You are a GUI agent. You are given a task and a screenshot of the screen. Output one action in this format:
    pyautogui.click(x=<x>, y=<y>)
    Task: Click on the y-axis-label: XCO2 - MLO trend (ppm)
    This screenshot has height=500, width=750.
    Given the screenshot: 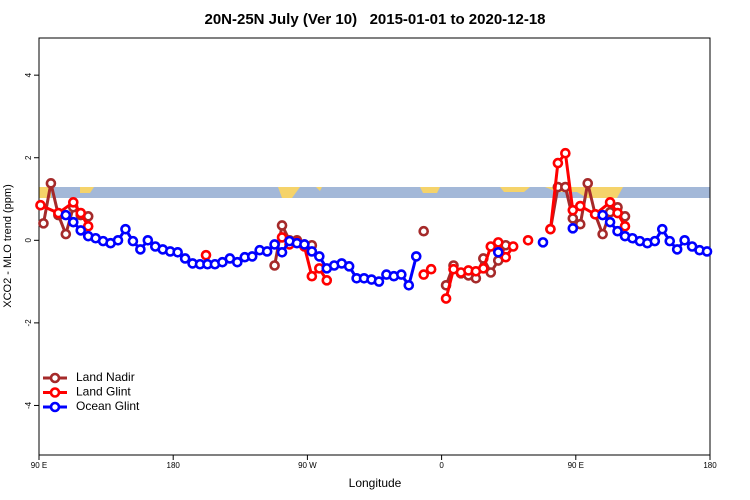 What is the action you would take?
    pyautogui.click(x=8, y=245)
    